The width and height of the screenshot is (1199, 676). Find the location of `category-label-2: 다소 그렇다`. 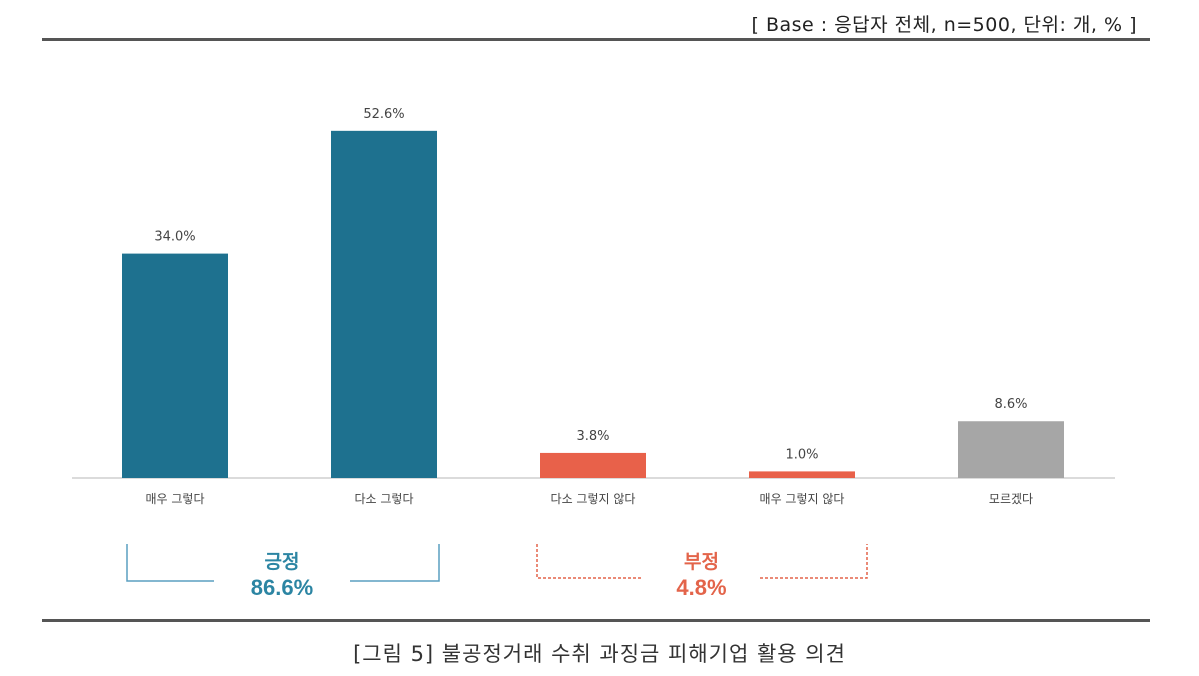

category-label-2: 다소 그렇다 is located at coordinates (383, 498).